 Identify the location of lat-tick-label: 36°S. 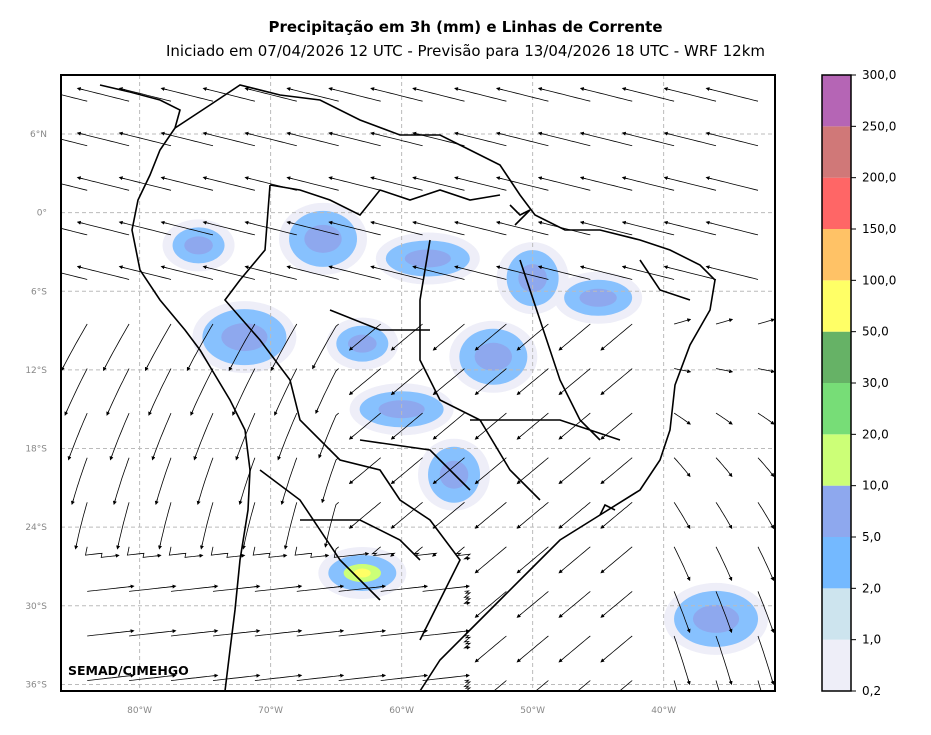
(36, 685).